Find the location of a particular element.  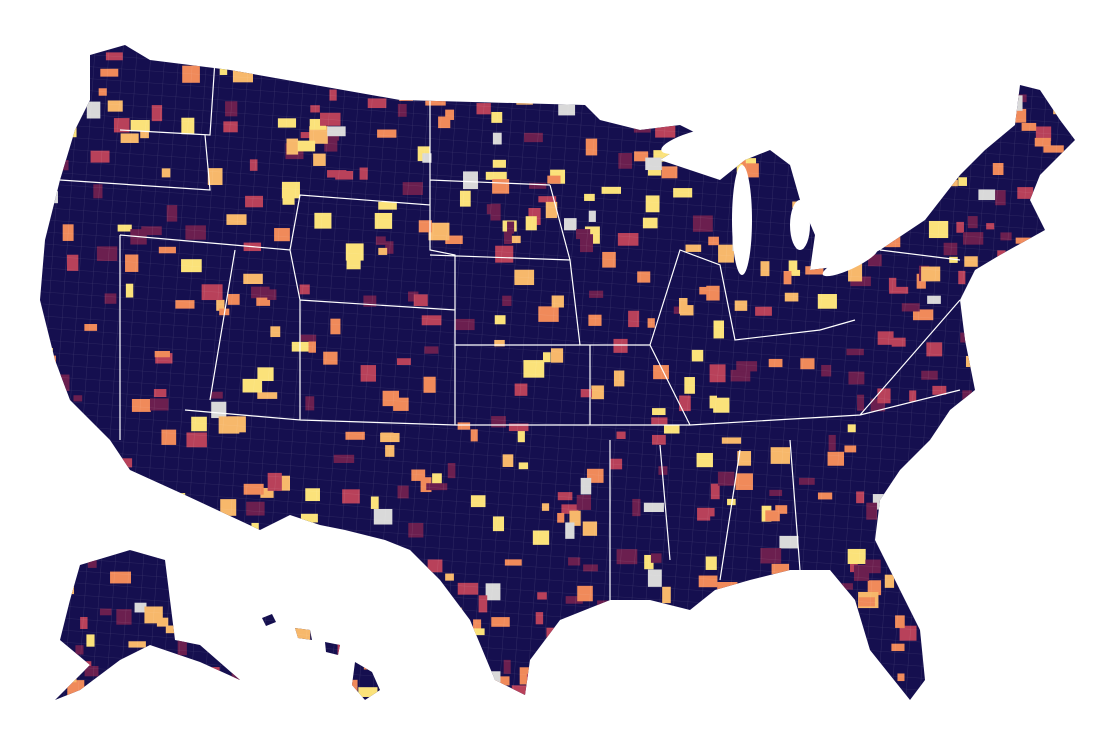

lake-michigan is located at coordinates (742, 220).